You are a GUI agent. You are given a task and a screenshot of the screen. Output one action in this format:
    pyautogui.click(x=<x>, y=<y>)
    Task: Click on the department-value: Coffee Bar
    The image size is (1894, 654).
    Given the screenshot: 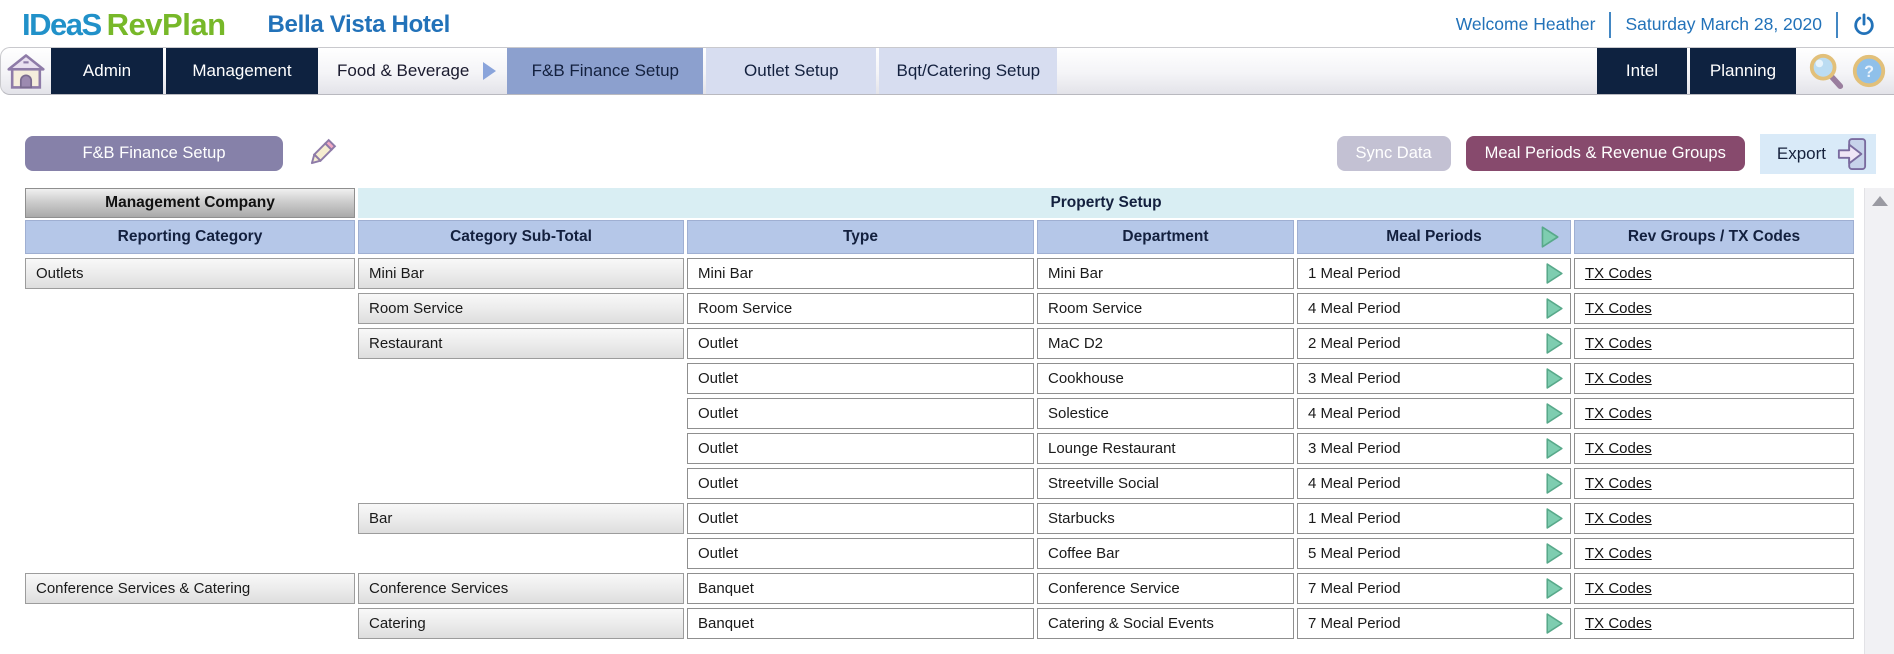 What is the action you would take?
    pyautogui.click(x=1084, y=553)
    